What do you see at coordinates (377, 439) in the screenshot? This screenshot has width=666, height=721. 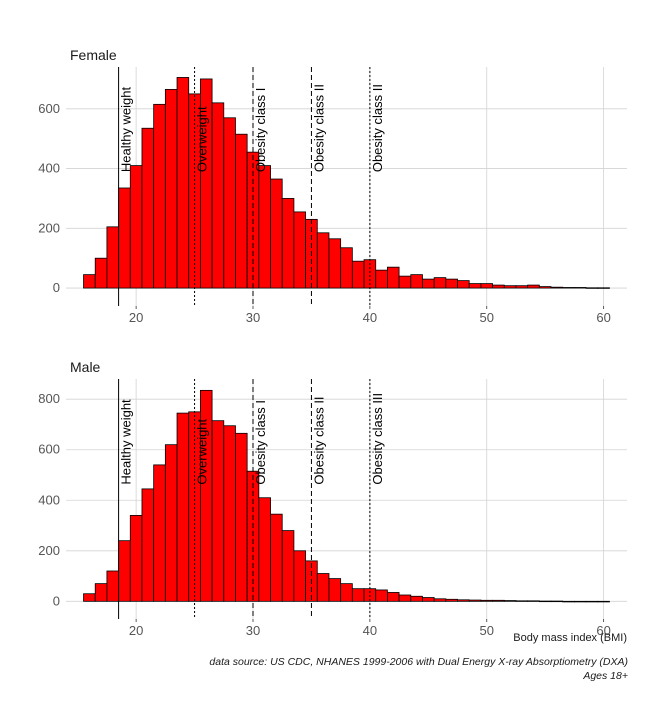 I see `reference-line-label: Obesity class III` at bounding box center [377, 439].